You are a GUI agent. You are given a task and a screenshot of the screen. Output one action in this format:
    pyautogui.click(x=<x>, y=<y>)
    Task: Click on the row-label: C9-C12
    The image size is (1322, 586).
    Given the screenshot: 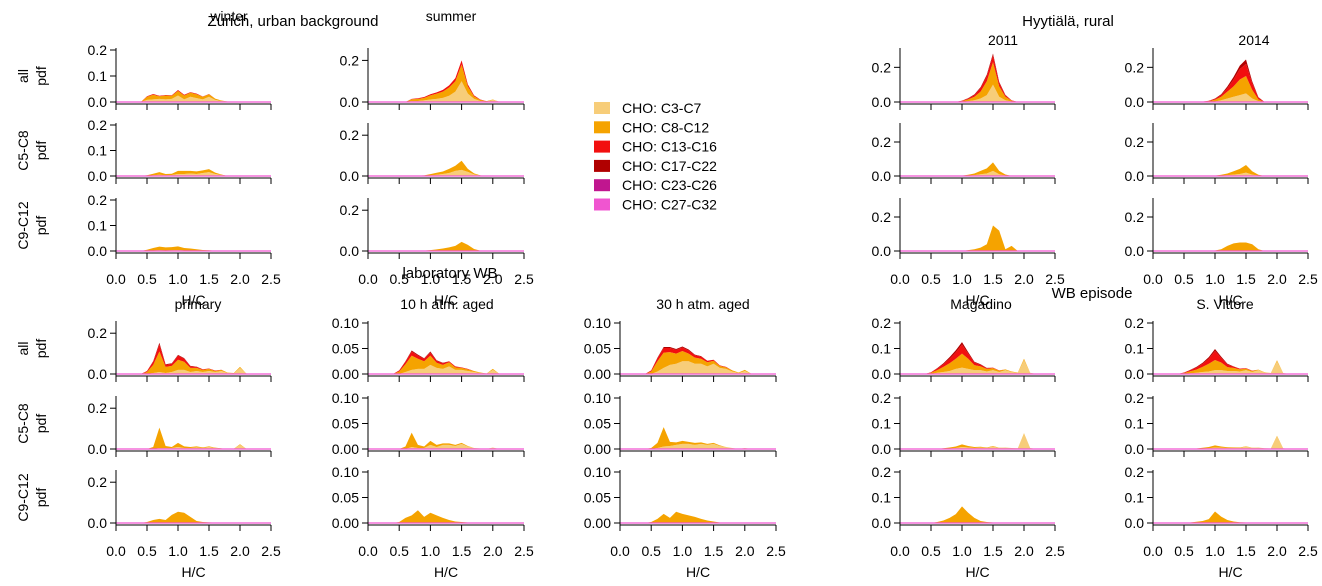 What is the action you would take?
    pyautogui.click(x=23, y=225)
    